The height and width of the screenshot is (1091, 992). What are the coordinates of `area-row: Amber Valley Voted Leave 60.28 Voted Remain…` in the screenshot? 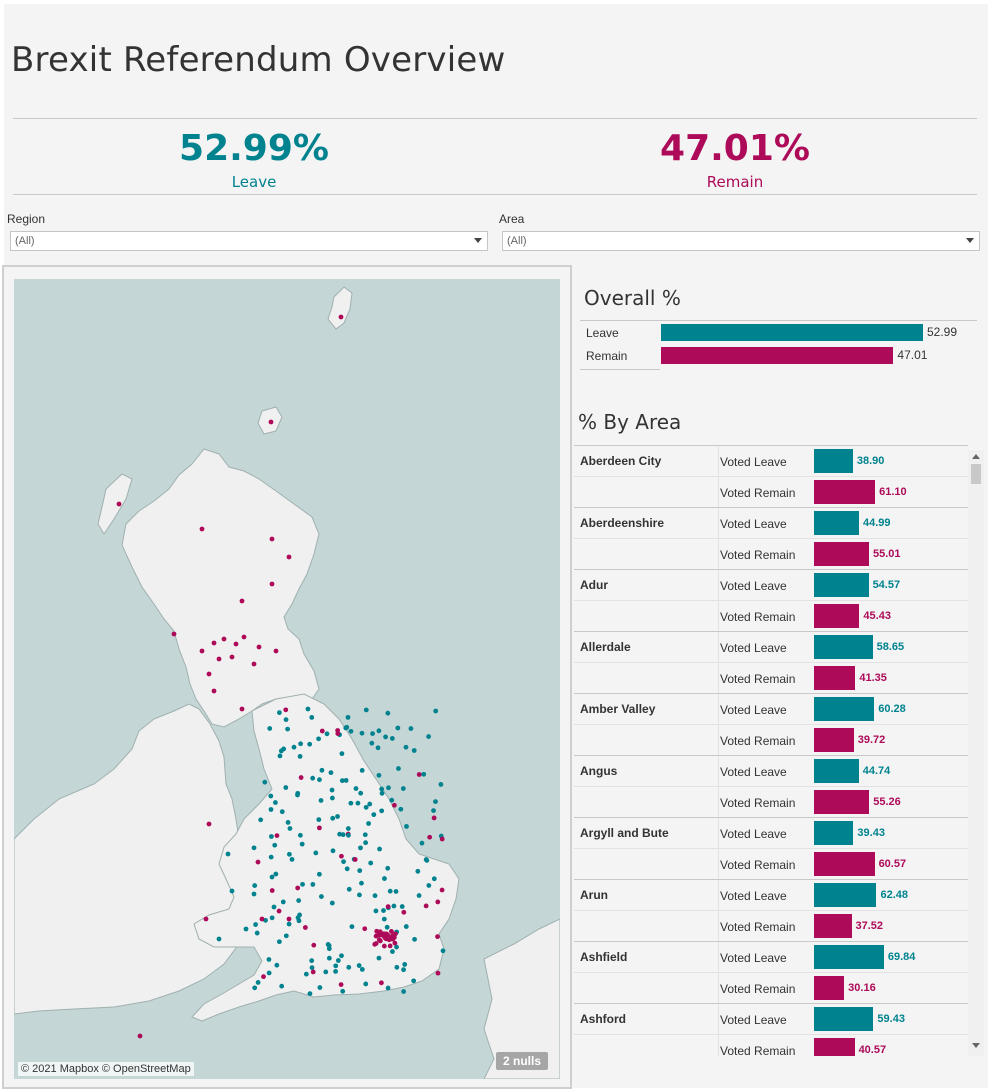 It's located at (771, 724).